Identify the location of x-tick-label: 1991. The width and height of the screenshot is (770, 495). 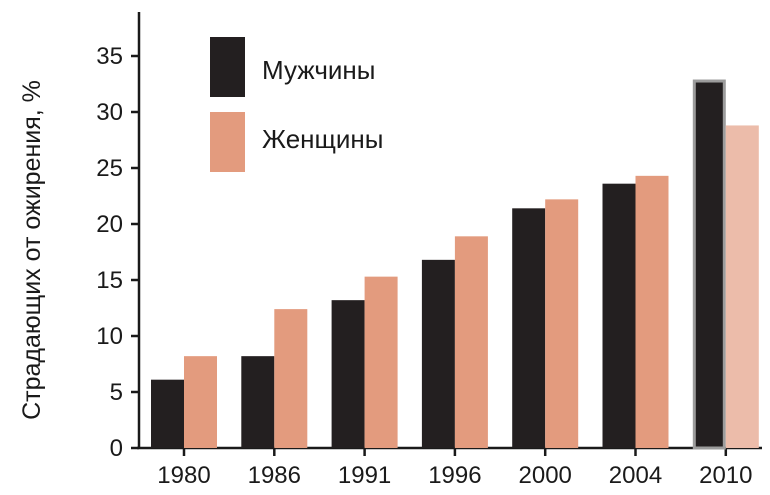
(364, 475).